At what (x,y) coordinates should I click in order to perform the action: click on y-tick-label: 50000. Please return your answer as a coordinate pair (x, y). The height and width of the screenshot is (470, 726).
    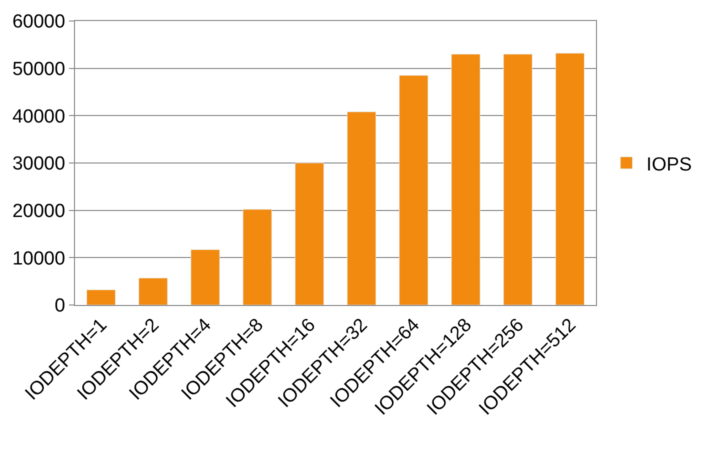
    Looking at the image, I should click on (39, 69).